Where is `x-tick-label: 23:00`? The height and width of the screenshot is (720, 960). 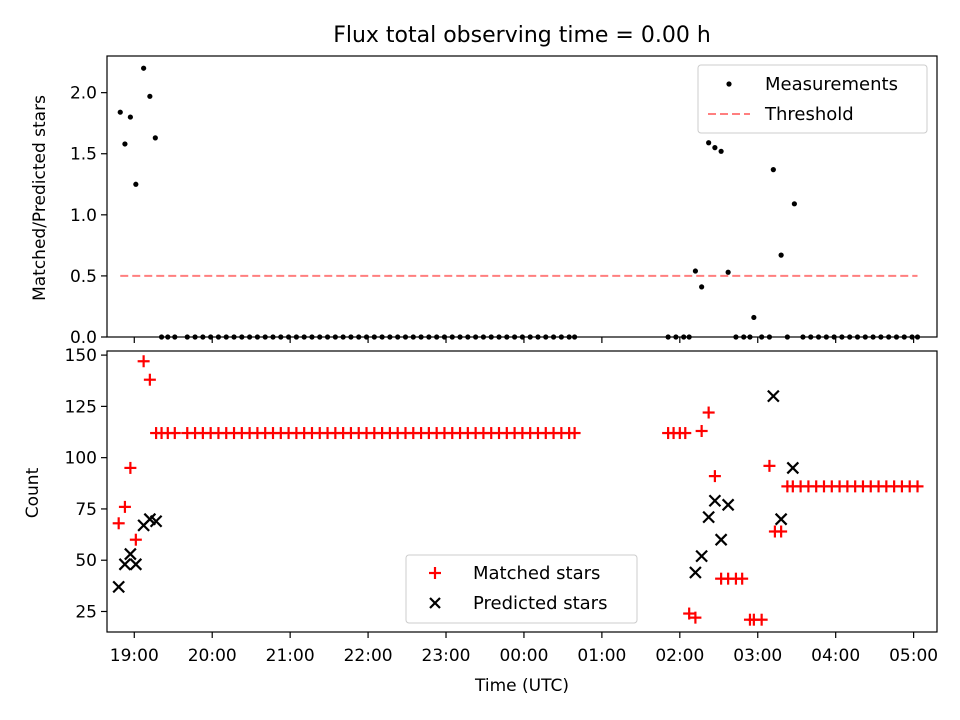
x-tick-label: 23:00 is located at coordinates (446, 656).